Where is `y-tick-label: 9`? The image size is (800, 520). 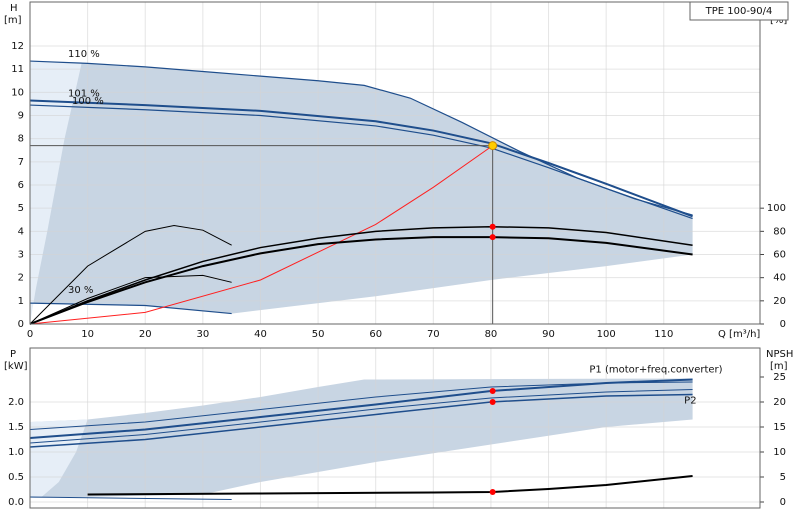
y-tick-label: 9 is located at coordinates (21, 116).